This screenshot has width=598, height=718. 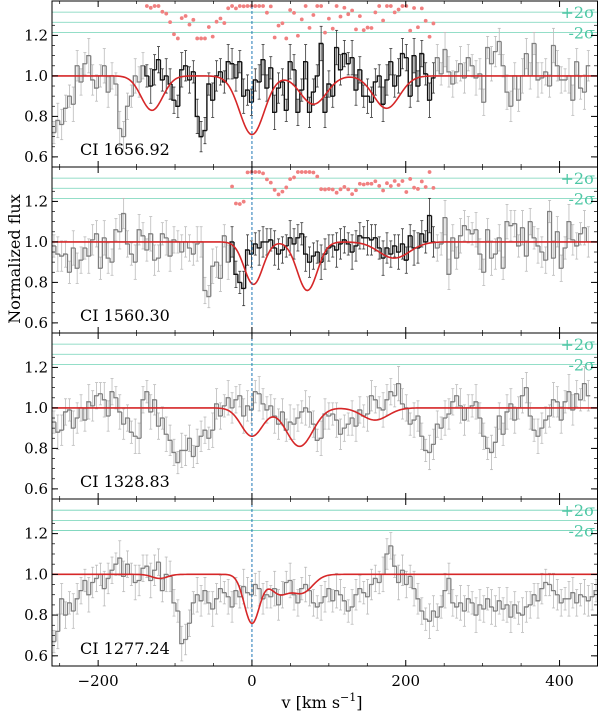 What do you see at coordinates (359, 702) in the screenshot?
I see `x-axis-label-close: ]` at bounding box center [359, 702].